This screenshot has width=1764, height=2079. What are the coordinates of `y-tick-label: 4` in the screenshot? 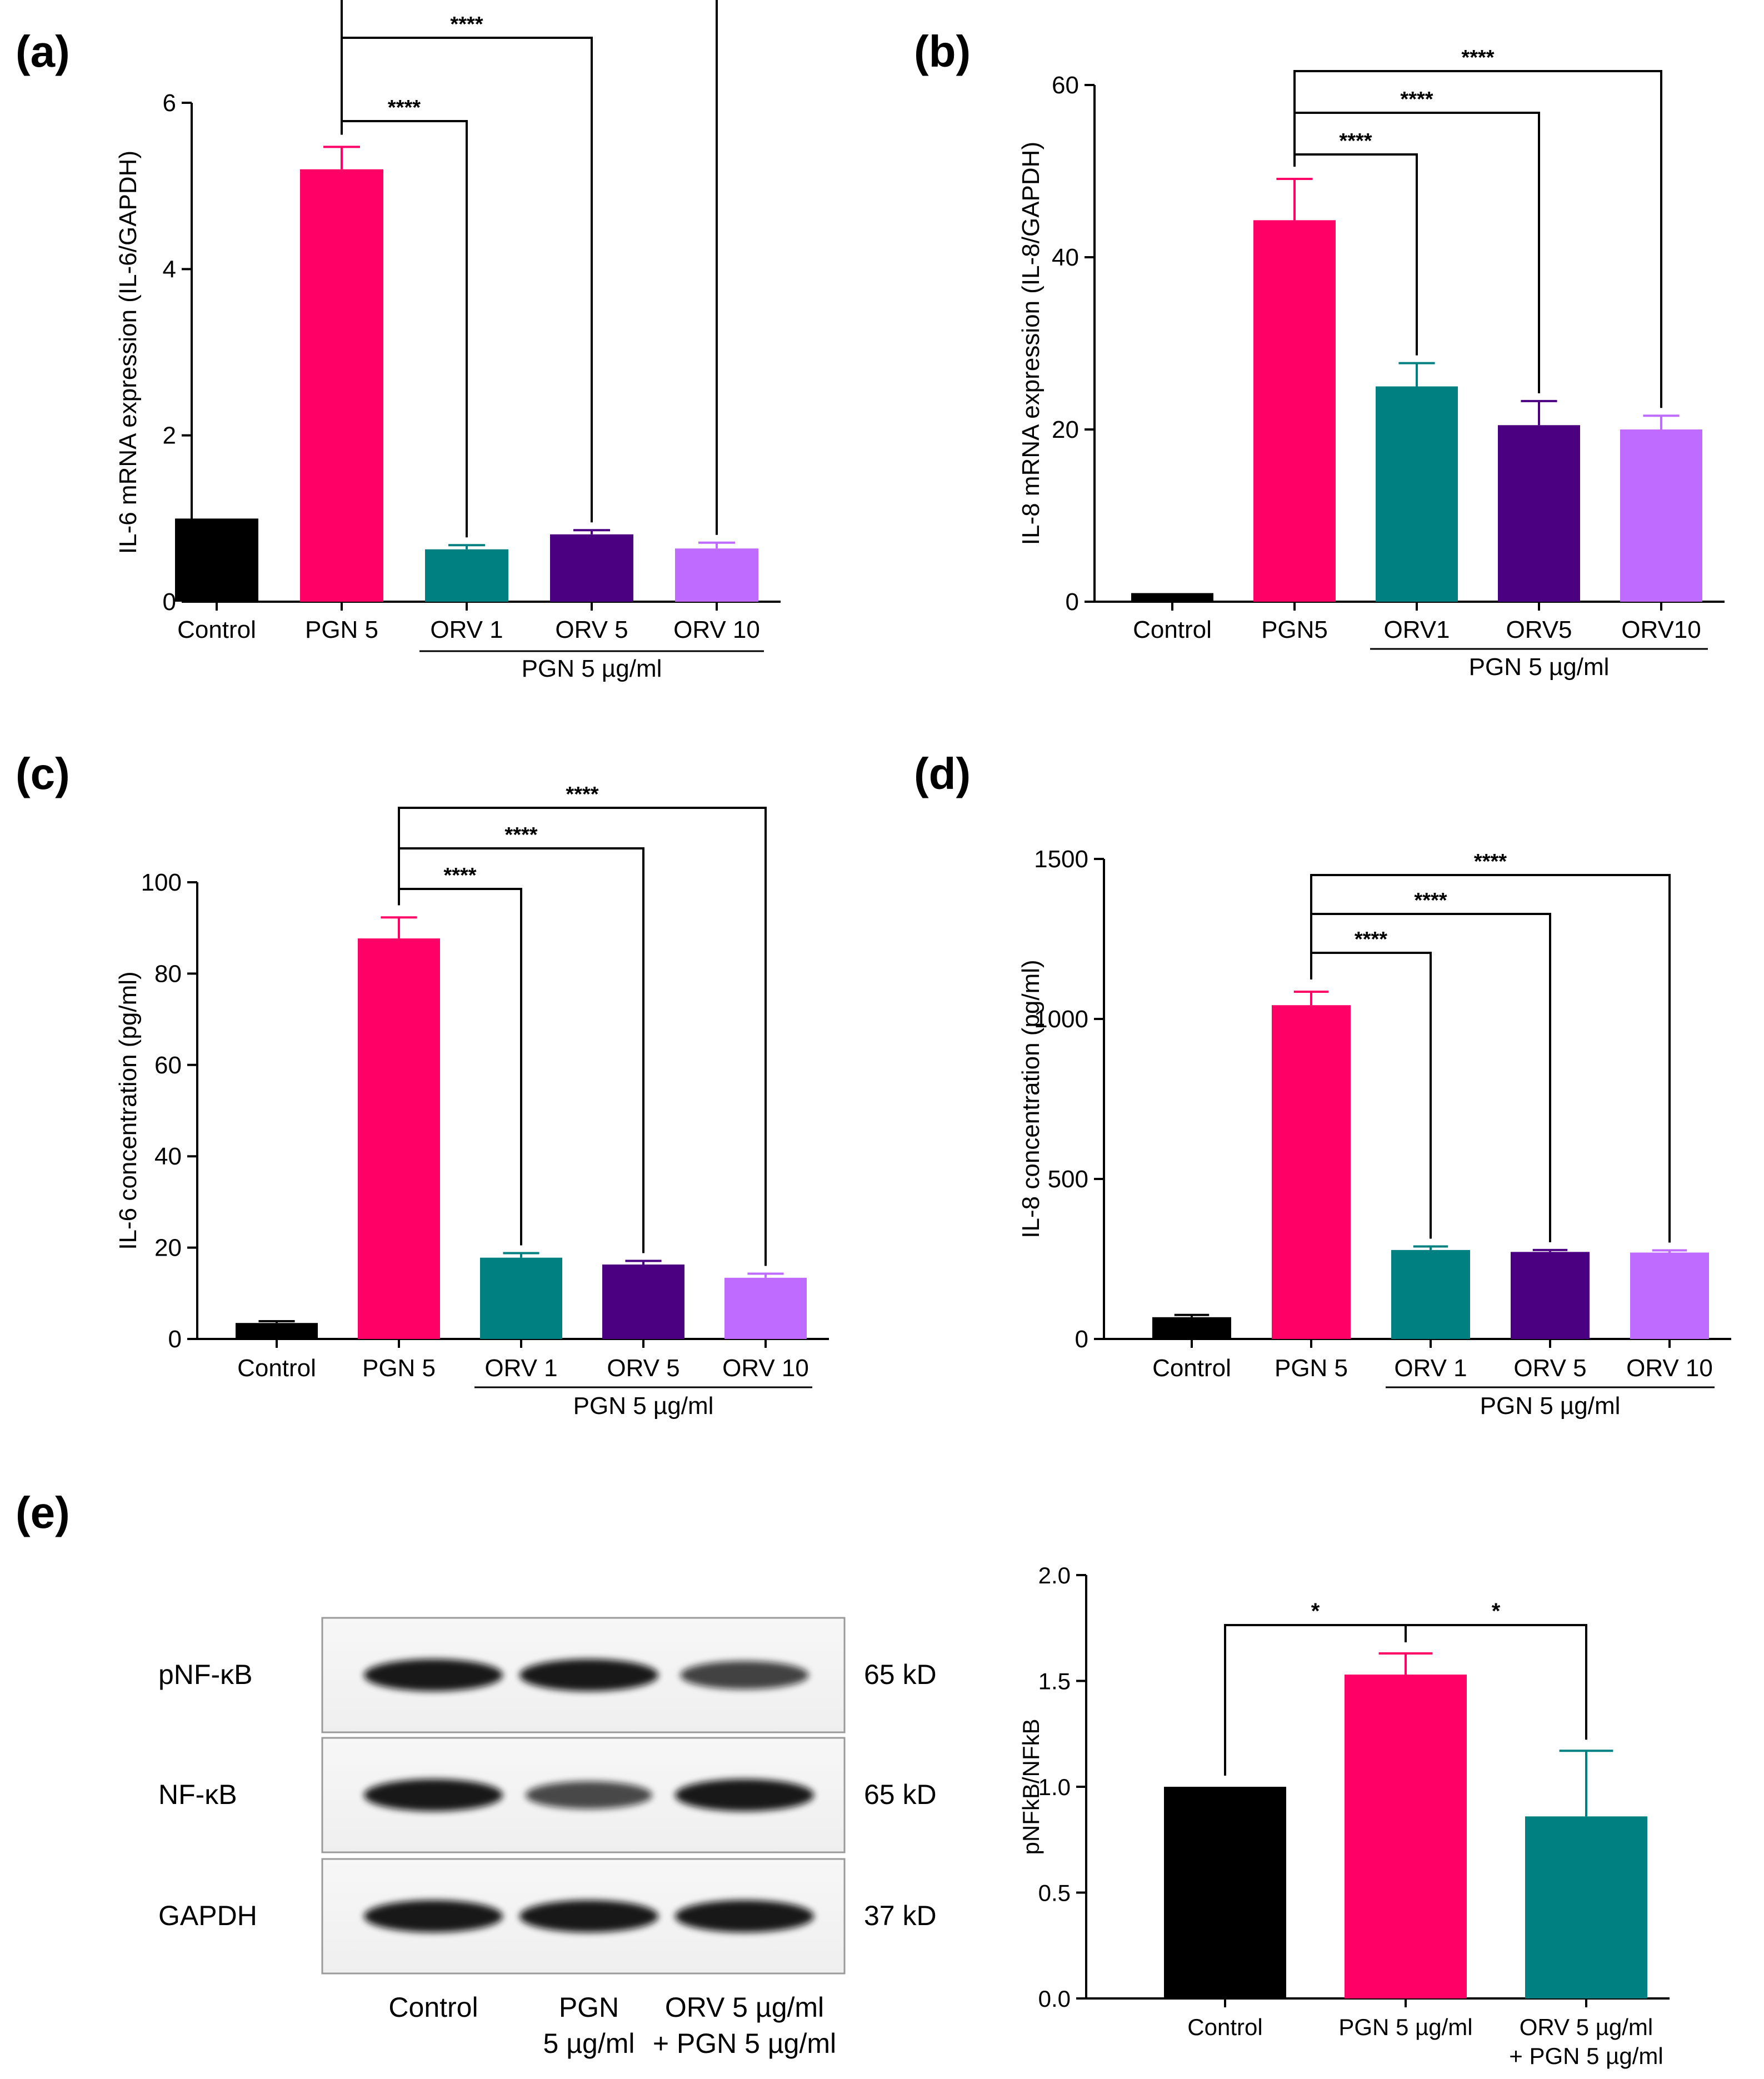 It's located at (169, 269).